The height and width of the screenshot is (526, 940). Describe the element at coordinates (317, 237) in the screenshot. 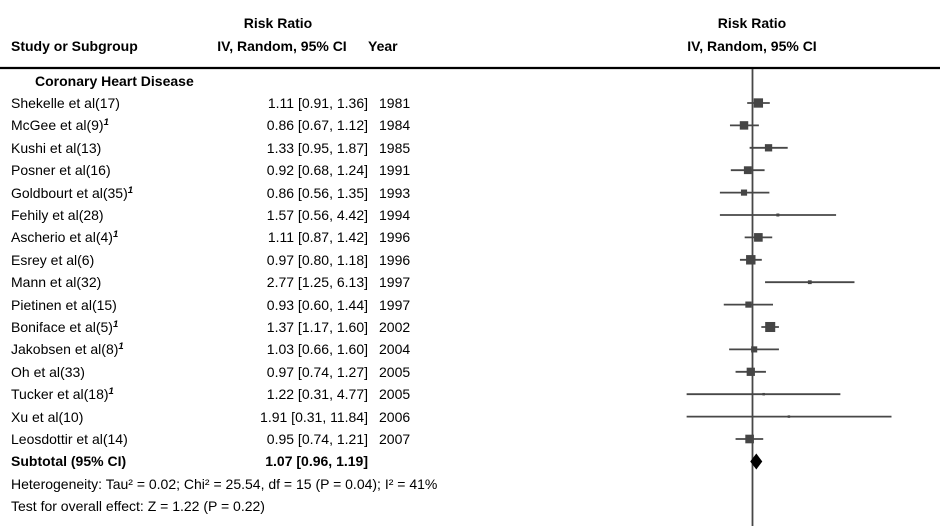

I see `study-estimate: 1.11 [0.87, 1.42]` at that location.